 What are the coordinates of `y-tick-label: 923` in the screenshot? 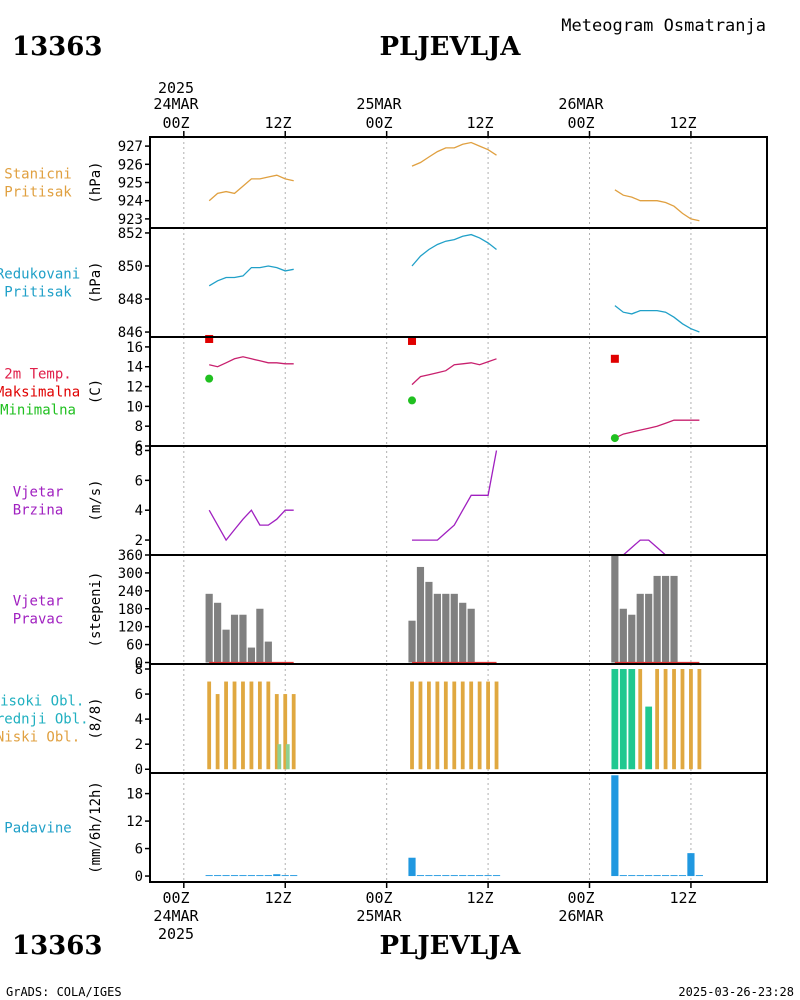 It's located at (130, 220).